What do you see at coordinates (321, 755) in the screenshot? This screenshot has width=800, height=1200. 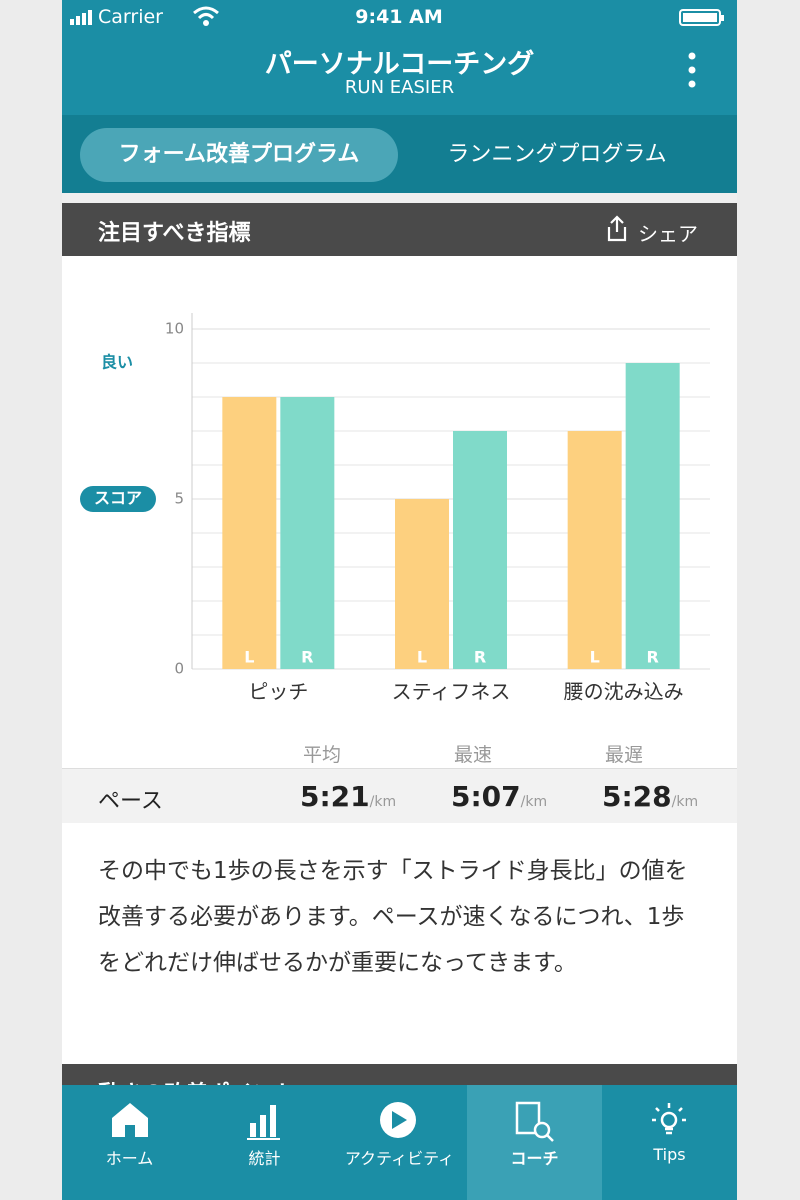 I see `pace-column: 平均` at bounding box center [321, 755].